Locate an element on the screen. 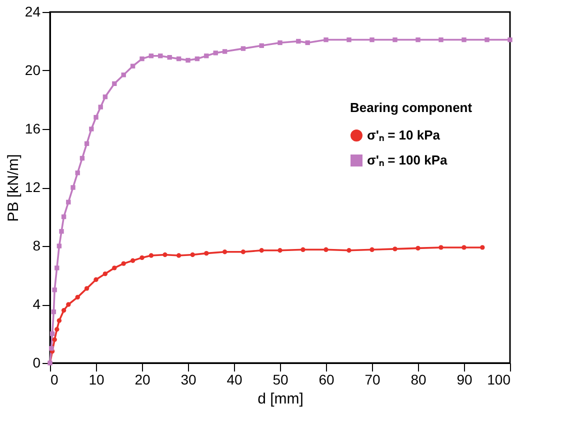 The image size is (565, 431). legend-title: Bearing component is located at coordinates (411, 107).